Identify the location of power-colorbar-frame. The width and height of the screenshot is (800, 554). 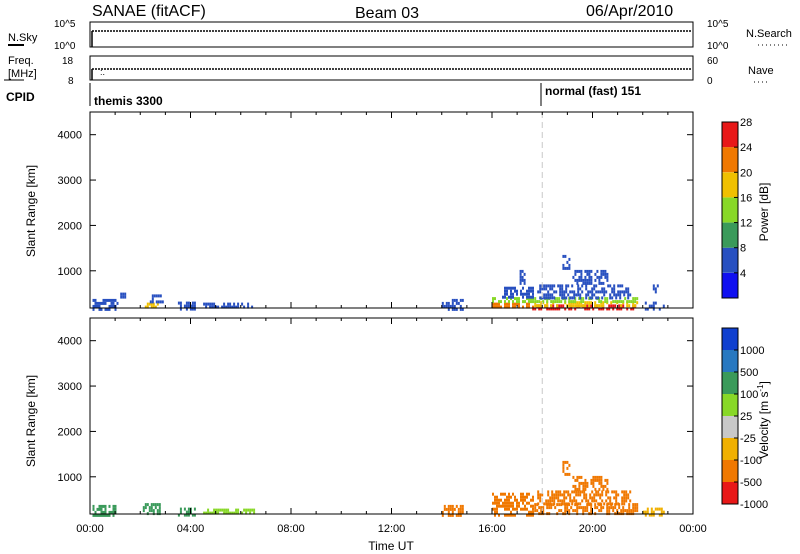
(730, 210).